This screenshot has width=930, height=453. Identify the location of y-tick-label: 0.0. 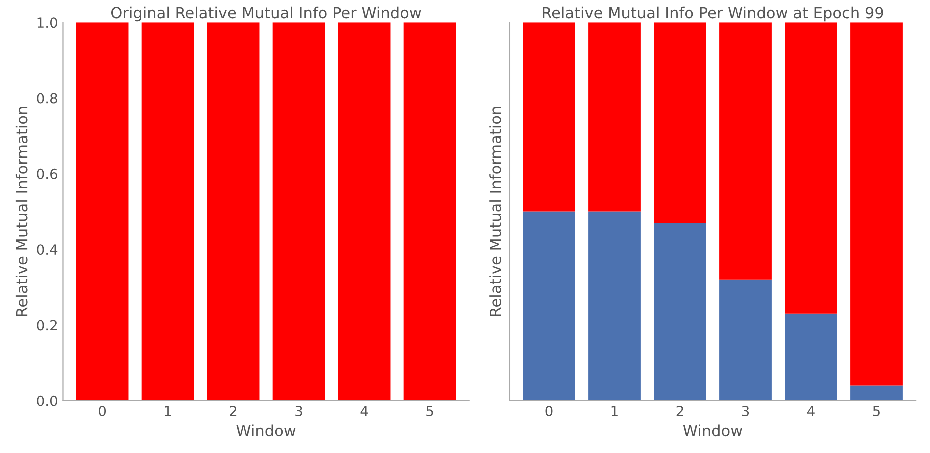
(47, 401).